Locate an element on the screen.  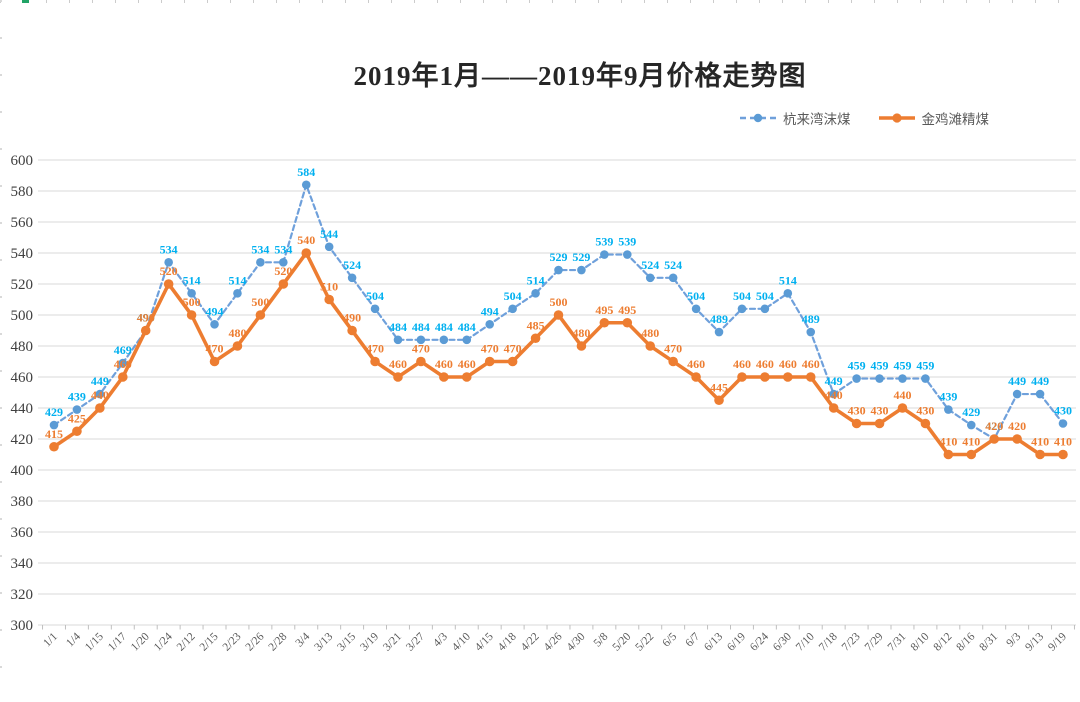
data-label: 489 is located at coordinates (719, 319).